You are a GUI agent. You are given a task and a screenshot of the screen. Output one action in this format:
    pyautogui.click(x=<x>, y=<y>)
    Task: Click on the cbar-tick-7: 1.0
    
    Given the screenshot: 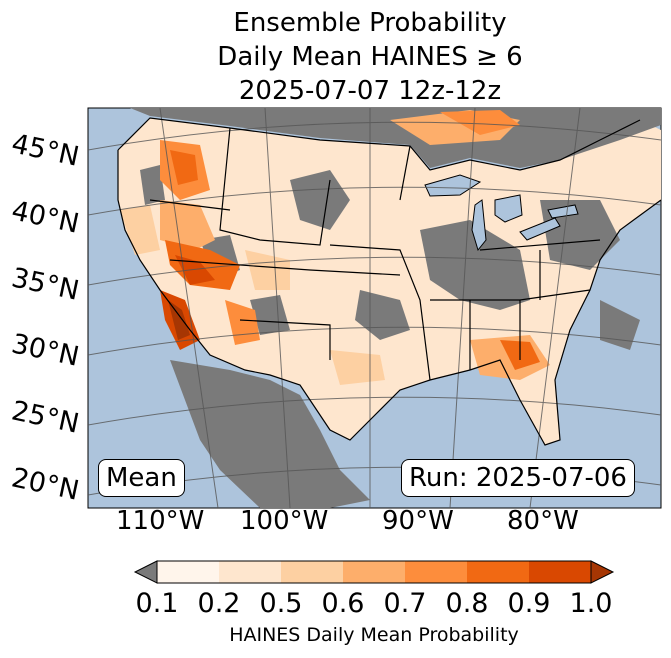 What is the action you would take?
    pyautogui.click(x=591, y=603)
    